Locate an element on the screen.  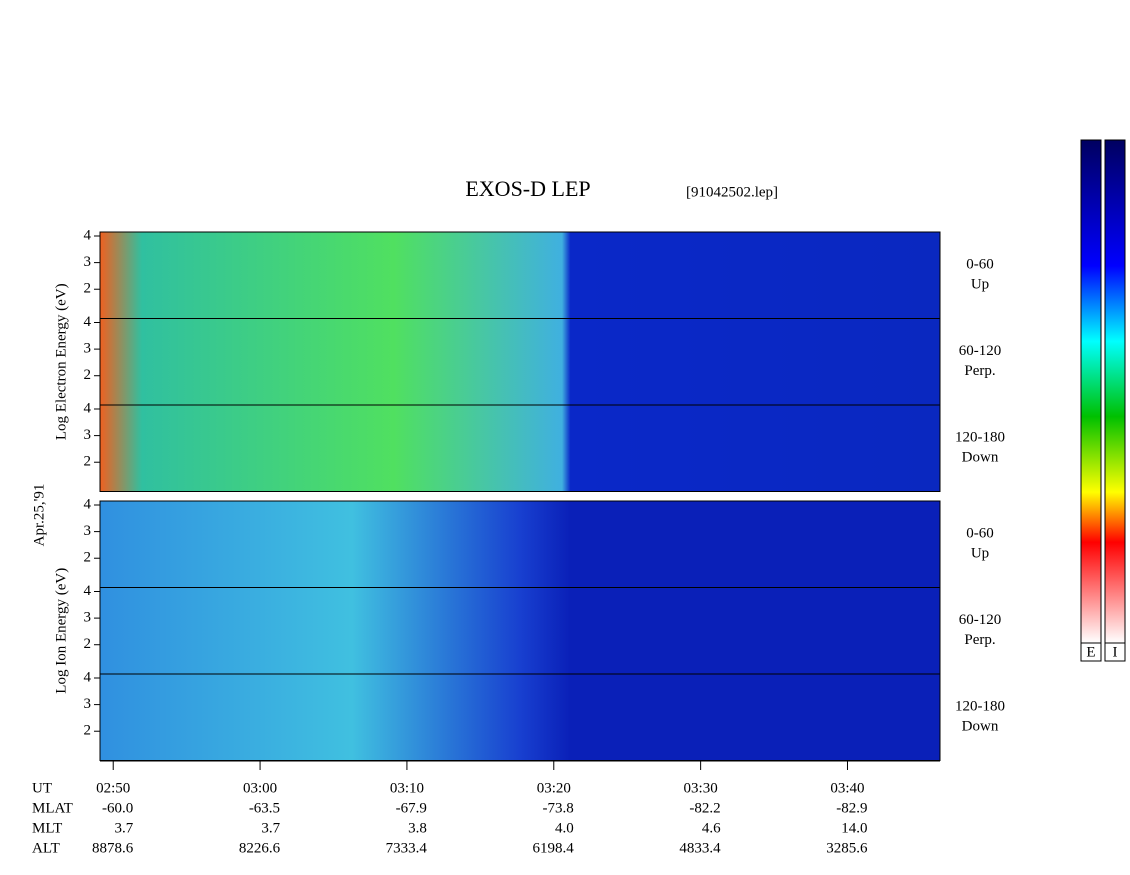
x-tick-label: 03:20 is located at coordinates (554, 788).